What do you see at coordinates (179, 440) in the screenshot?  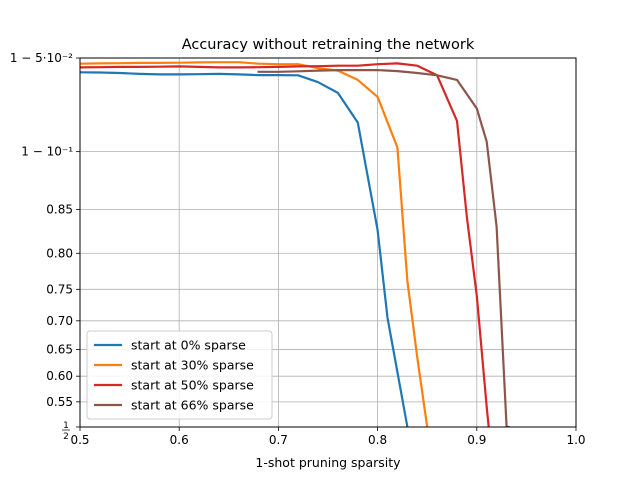 I see `x-tick-label: 0.6` at bounding box center [179, 440].